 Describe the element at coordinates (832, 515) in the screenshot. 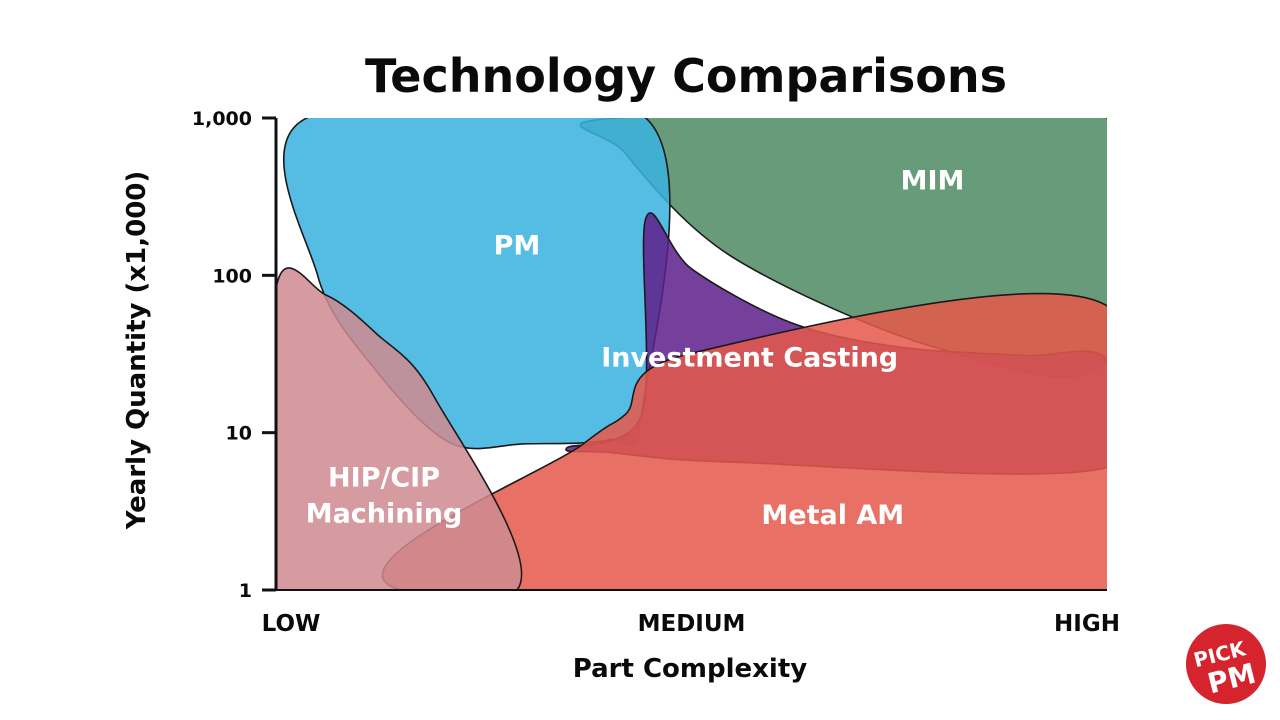

I see `region-label: Metal AM` at that location.